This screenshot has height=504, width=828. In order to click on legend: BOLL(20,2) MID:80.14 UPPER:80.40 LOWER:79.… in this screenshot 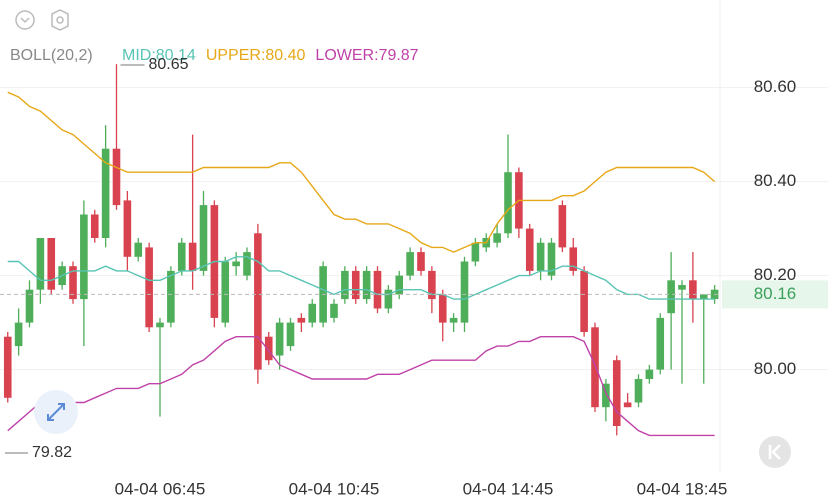, I will do `click(214, 55)`.